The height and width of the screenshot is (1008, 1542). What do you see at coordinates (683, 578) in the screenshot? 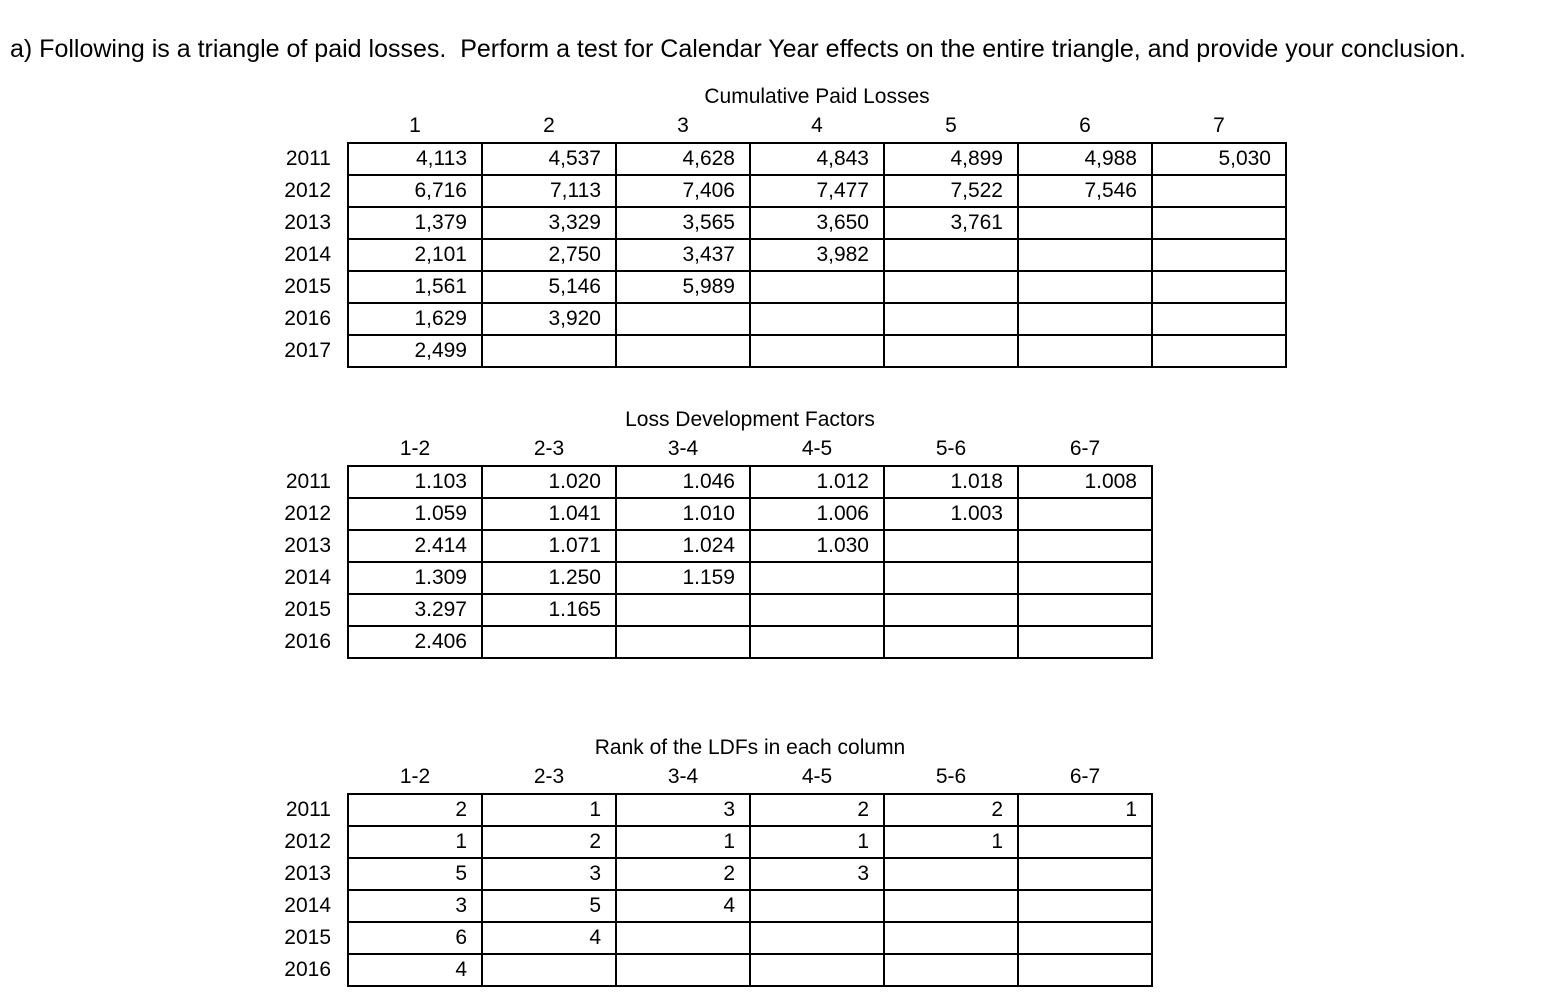
I see `table-cell: 1.159` at bounding box center [683, 578].